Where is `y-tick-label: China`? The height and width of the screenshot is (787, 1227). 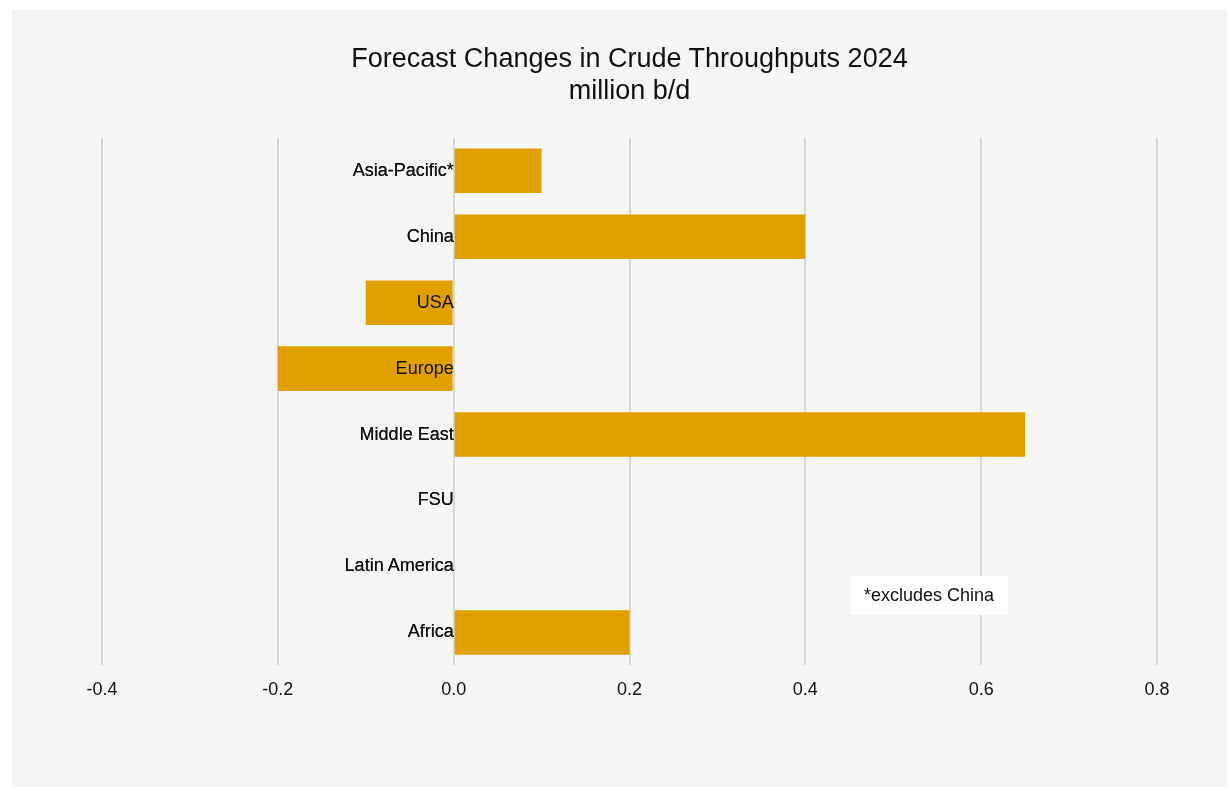 y-tick-label: China is located at coordinates (430, 235).